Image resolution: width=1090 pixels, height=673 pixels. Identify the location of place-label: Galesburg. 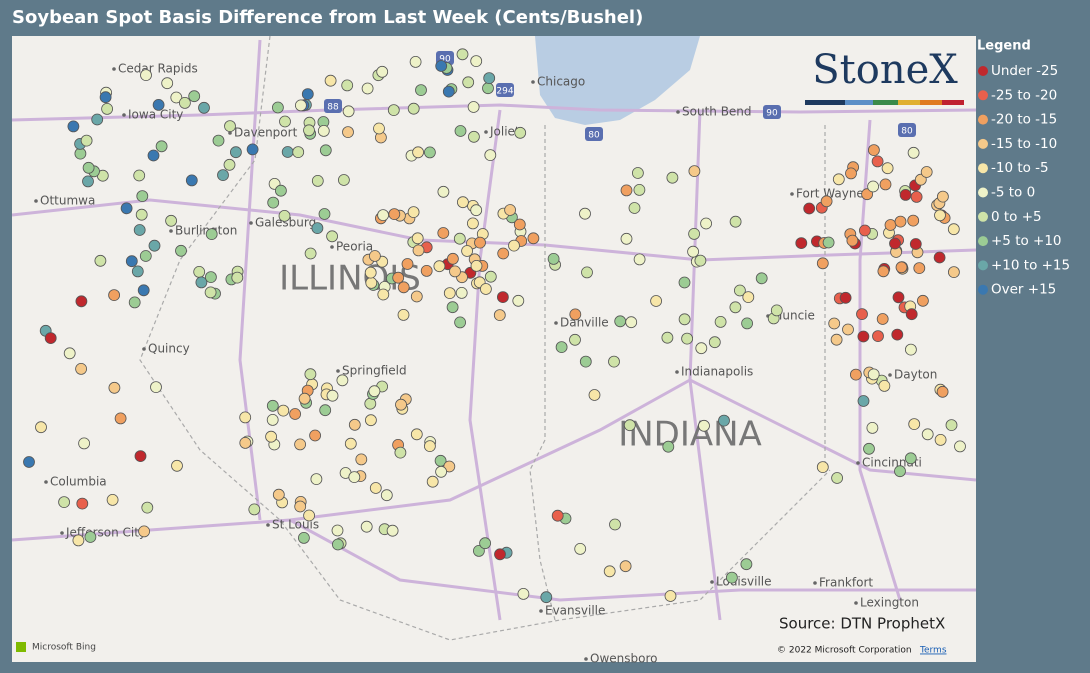
(285, 223).